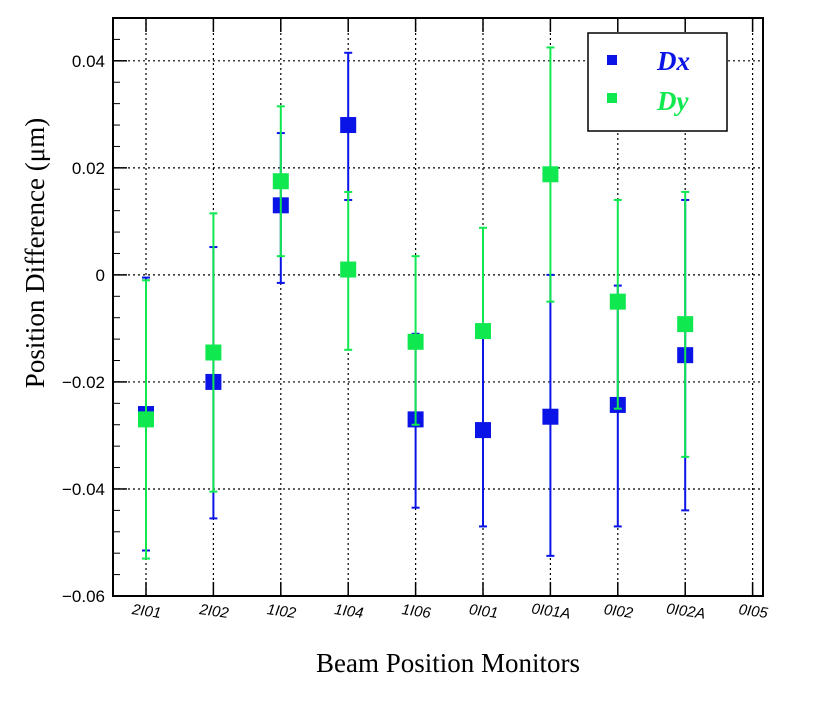  Describe the element at coordinates (483, 611) in the screenshot. I see `x-tick-label: 0I01` at that location.